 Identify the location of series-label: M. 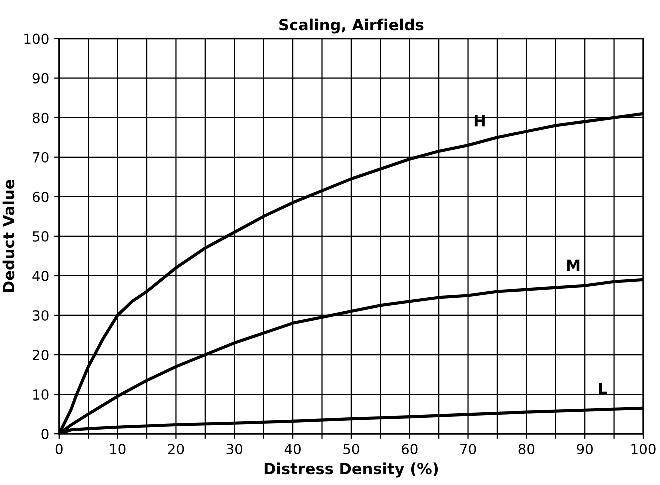
(573, 265).